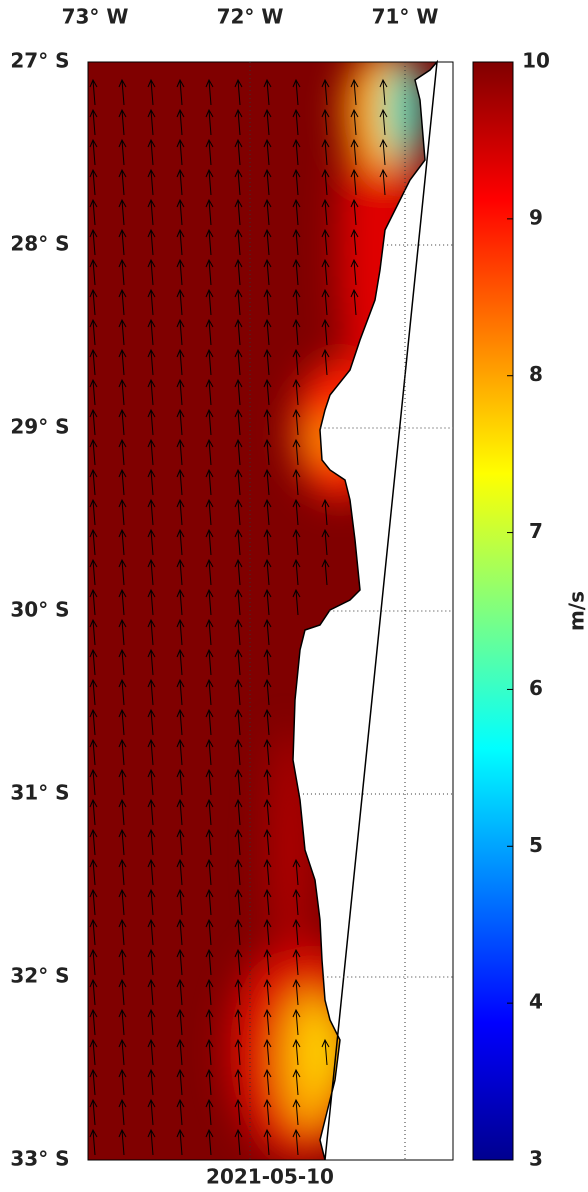  Describe the element at coordinates (536, 688) in the screenshot. I see `colorbar-tick-label: 6` at that location.